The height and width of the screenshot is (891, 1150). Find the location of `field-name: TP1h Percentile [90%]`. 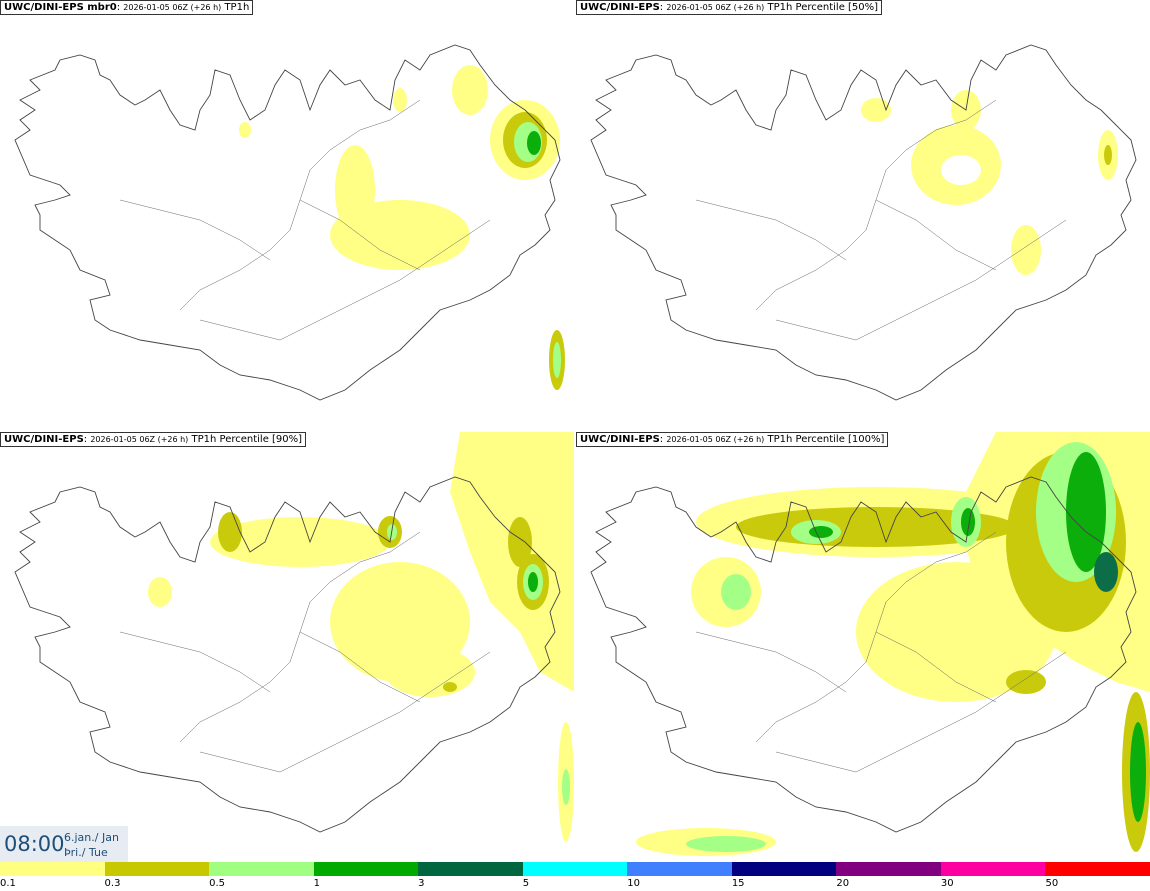

field-name: TP1h Percentile [90%] is located at coordinates (247, 439).